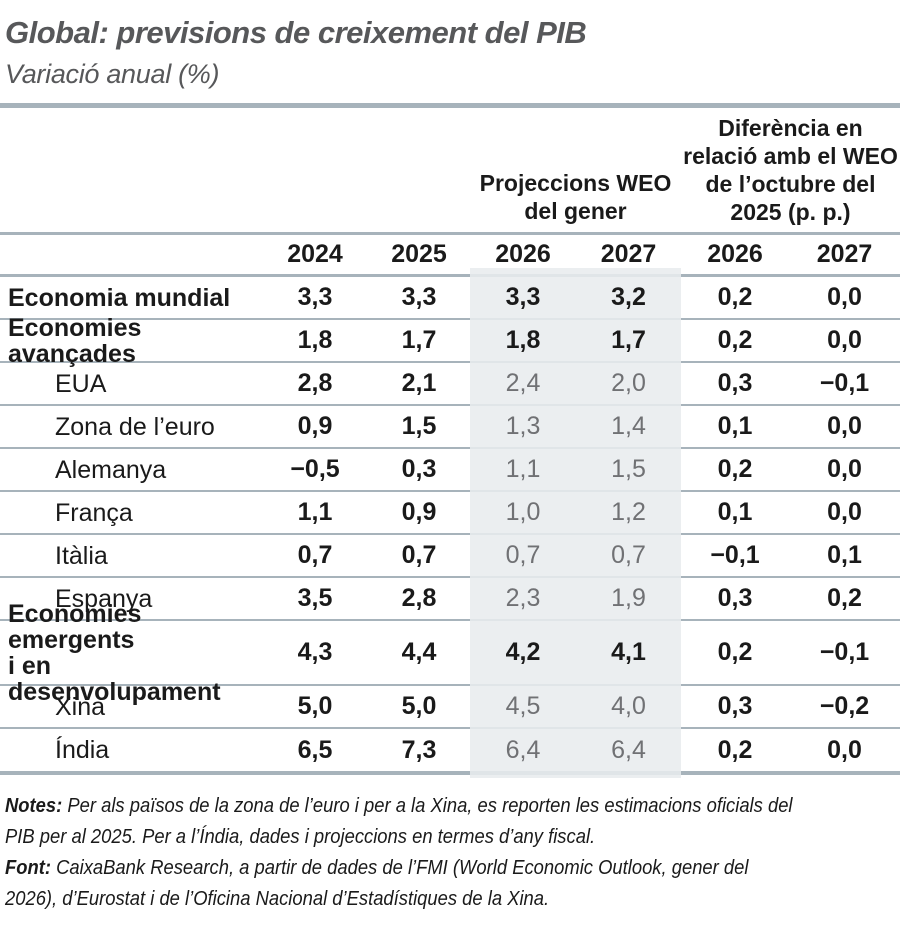 The height and width of the screenshot is (948, 900). What do you see at coordinates (419, 254) in the screenshot?
I see `year-col-header: 2025` at bounding box center [419, 254].